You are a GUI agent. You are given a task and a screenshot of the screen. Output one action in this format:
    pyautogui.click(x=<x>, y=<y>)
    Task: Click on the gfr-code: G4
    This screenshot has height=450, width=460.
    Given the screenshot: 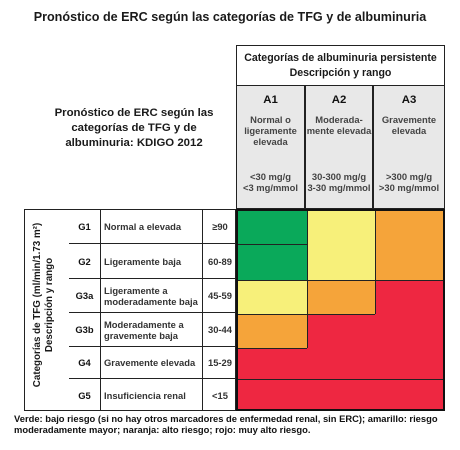 What is the action you would take?
    pyautogui.click(x=85, y=362)
    